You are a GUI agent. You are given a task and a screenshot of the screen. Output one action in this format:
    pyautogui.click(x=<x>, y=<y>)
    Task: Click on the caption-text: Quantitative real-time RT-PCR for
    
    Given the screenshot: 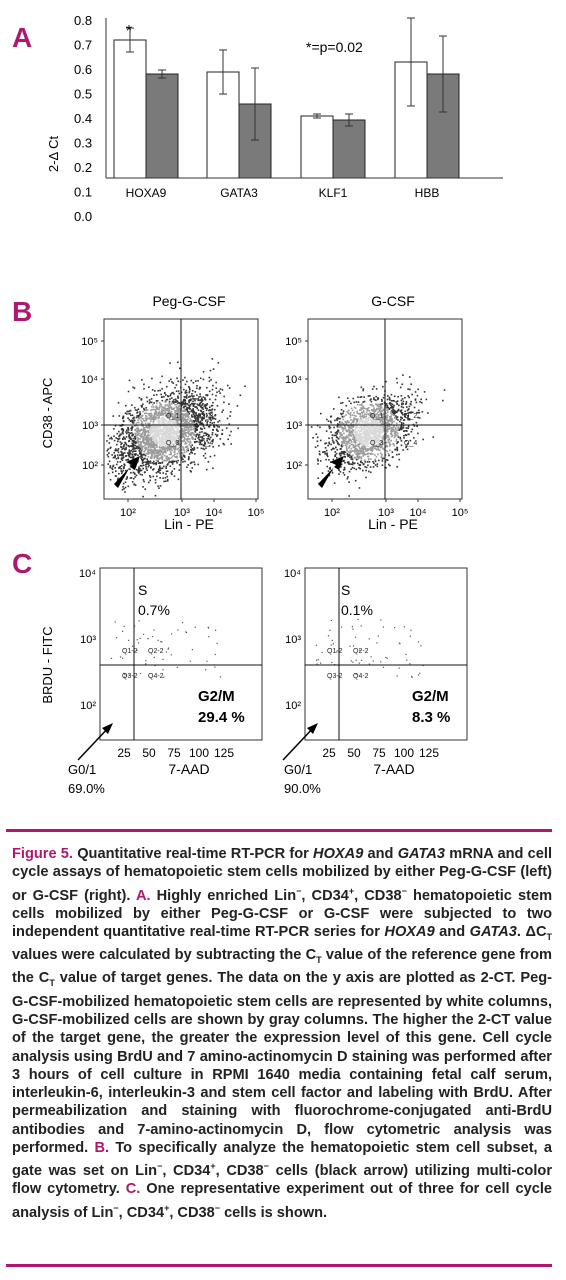 What is the action you would take?
    pyautogui.click(x=193, y=854)
    